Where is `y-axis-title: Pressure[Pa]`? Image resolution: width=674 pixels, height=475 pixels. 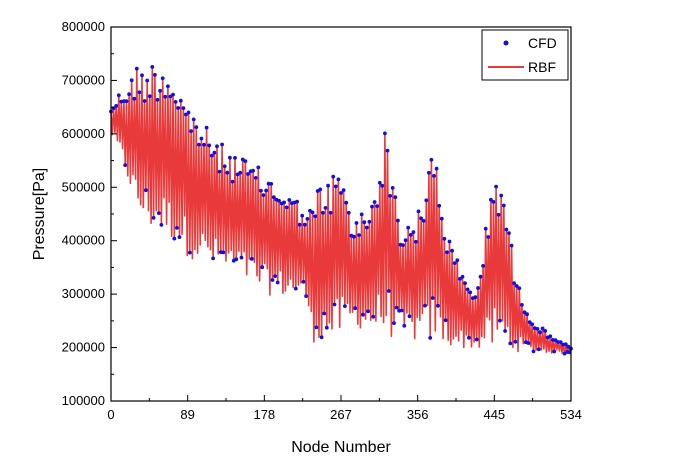
y-axis-title: Pressure[Pa] is located at coordinates (39, 214).